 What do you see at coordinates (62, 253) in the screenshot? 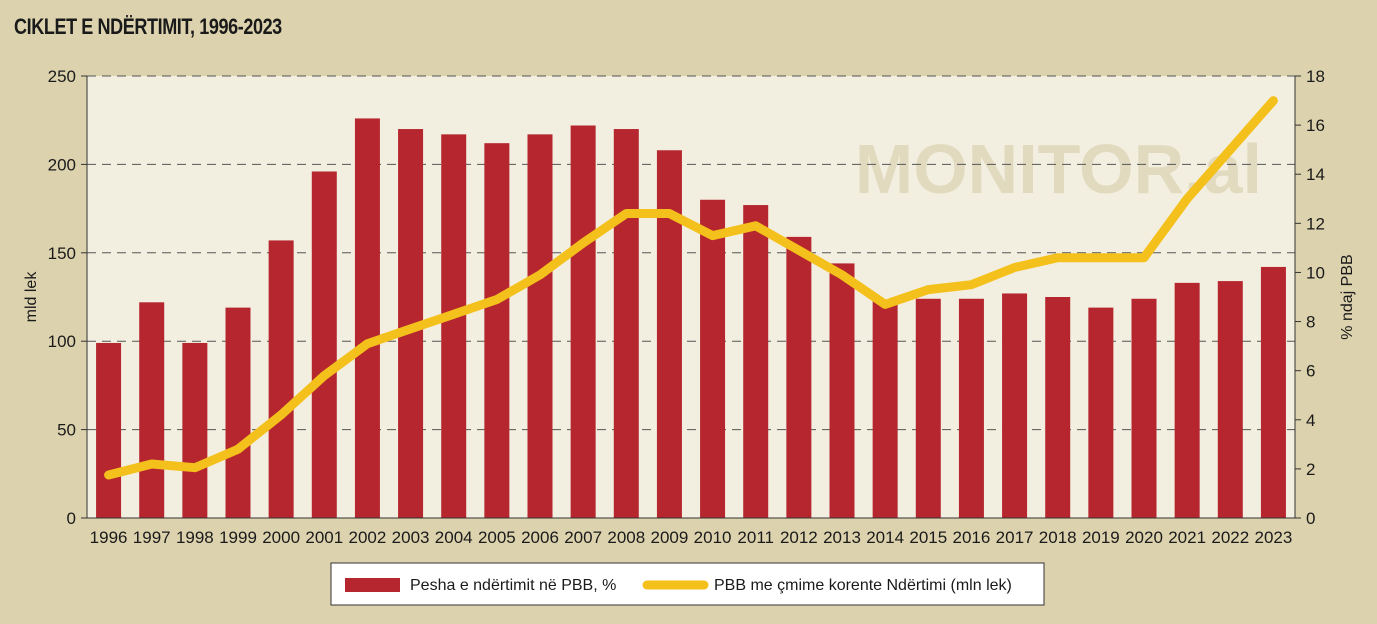
I see `left-tick-label: 150` at bounding box center [62, 253].